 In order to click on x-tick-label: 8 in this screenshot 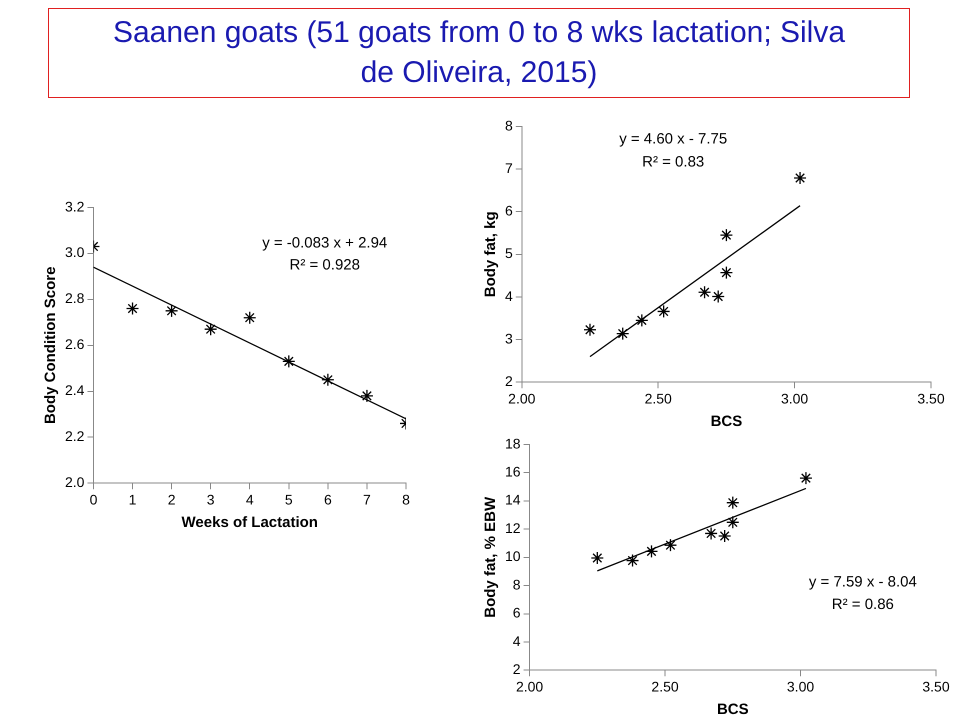, I will do `click(406, 499)`.